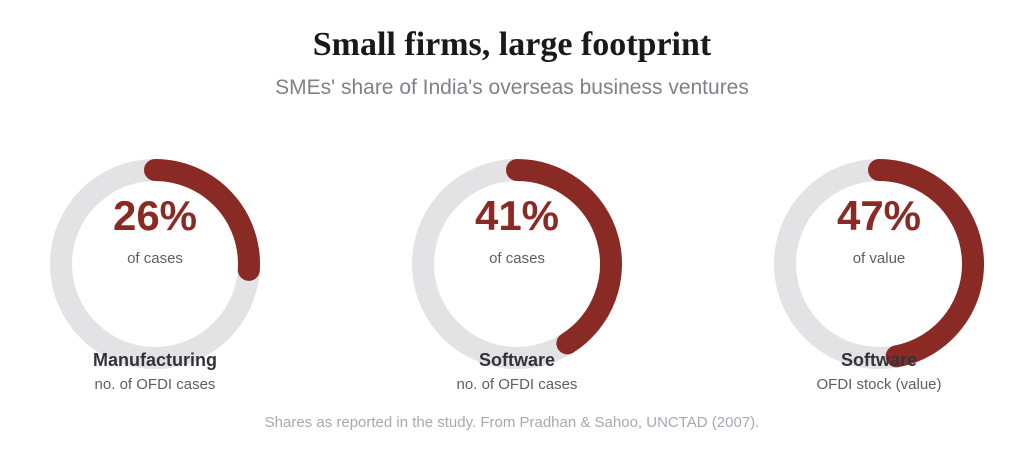  What do you see at coordinates (155, 360) in the screenshot?
I see `category-label-manufacturing: Manufacturing` at bounding box center [155, 360].